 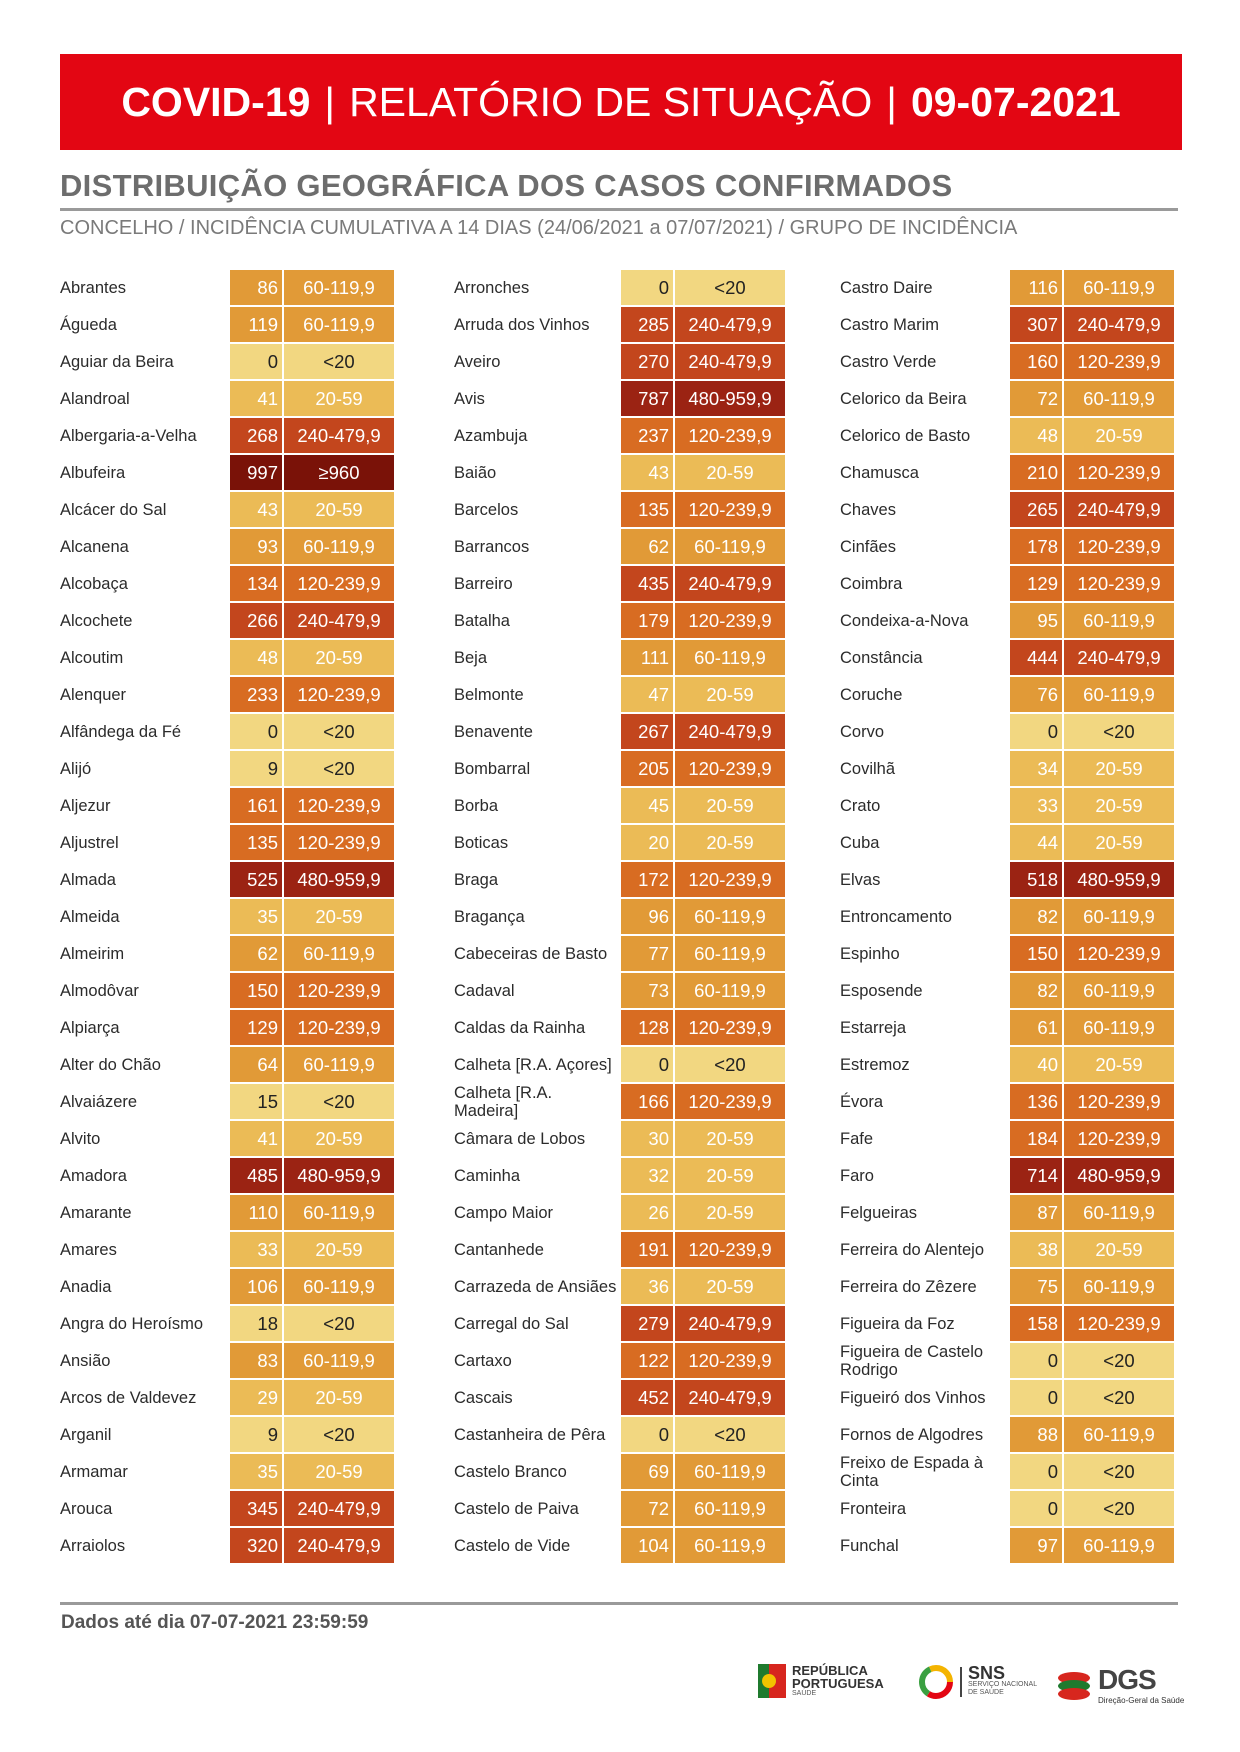 I want to click on incidence-value: 172, so click(x=647, y=879).